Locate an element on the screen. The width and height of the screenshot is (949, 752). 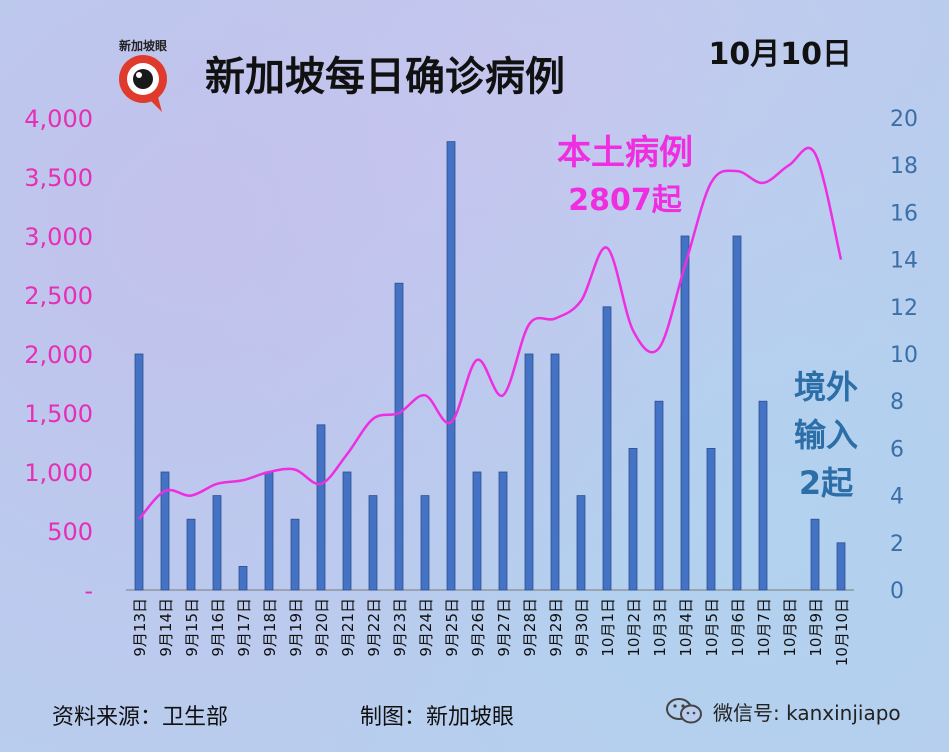
x-tick-label: 9月24日 is located at coordinates (426, 627).